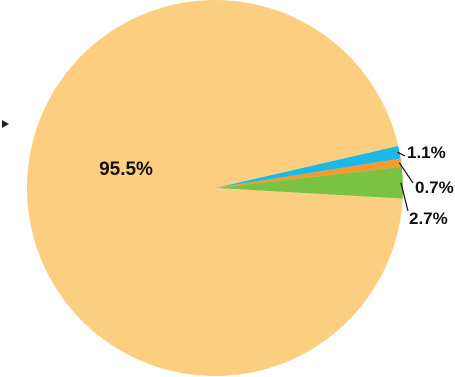 This screenshot has height=377, width=455. What do you see at coordinates (428, 218) in the screenshot?
I see `slice-label-small-3: 2.7%` at bounding box center [428, 218].